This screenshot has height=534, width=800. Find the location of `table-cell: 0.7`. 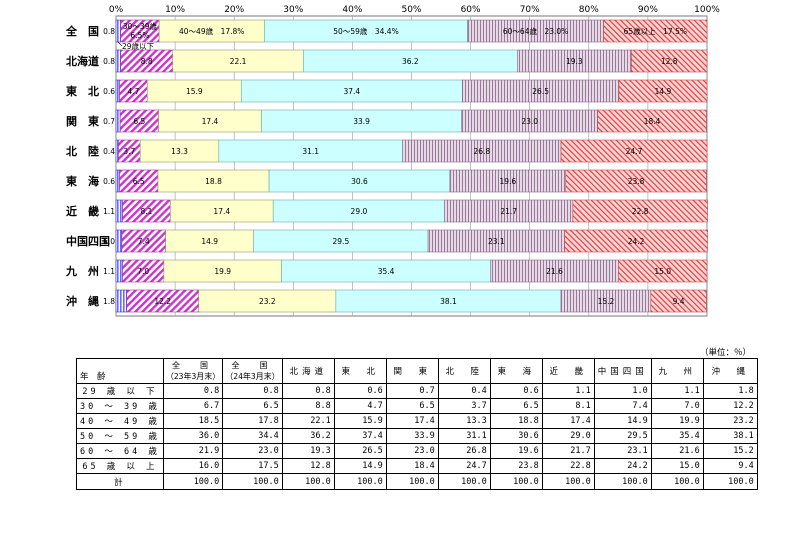

table-cell: 0.7 is located at coordinates (412, 391).